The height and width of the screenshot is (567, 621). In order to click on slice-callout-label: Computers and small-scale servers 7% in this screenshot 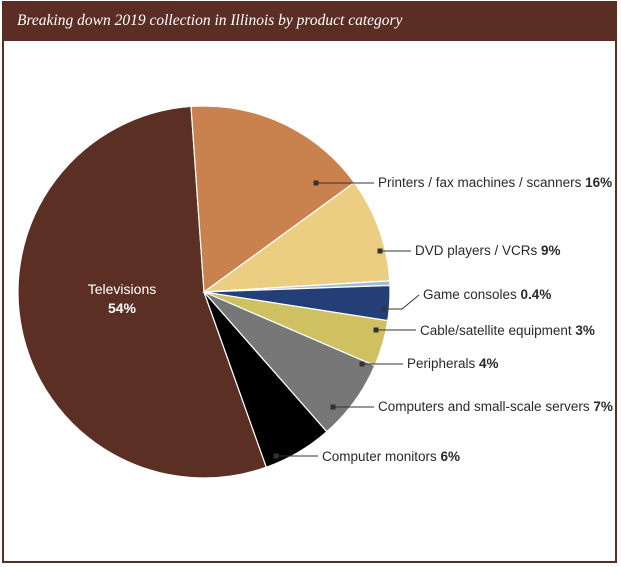, I will do `click(495, 406)`.